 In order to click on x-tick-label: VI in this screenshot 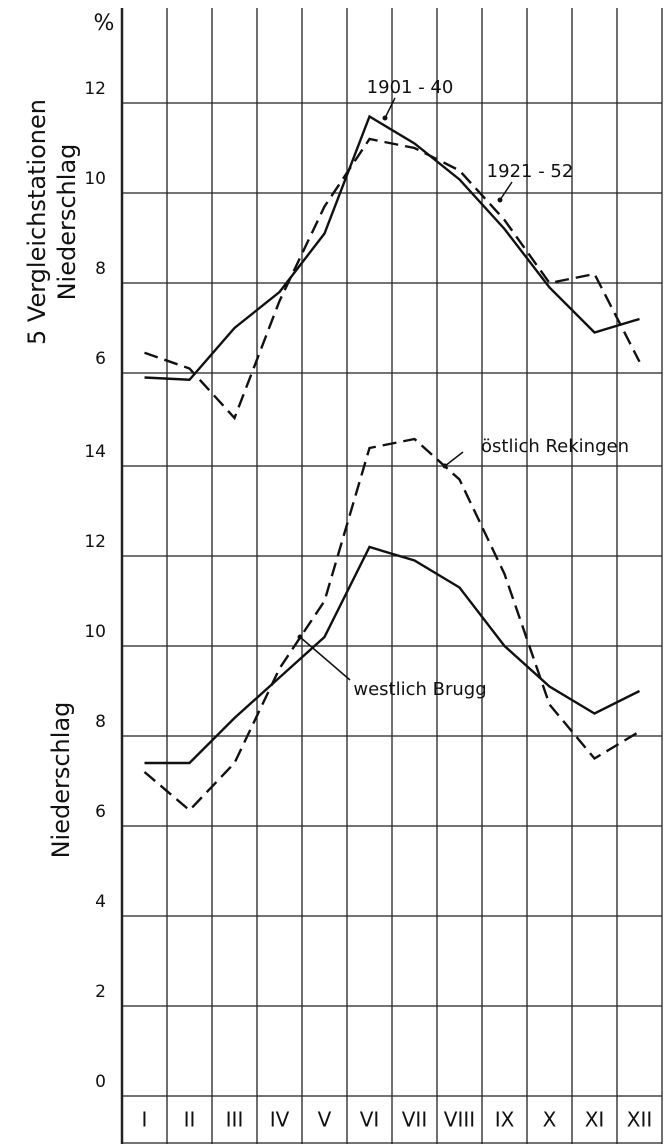, I will do `click(370, 1120)`.